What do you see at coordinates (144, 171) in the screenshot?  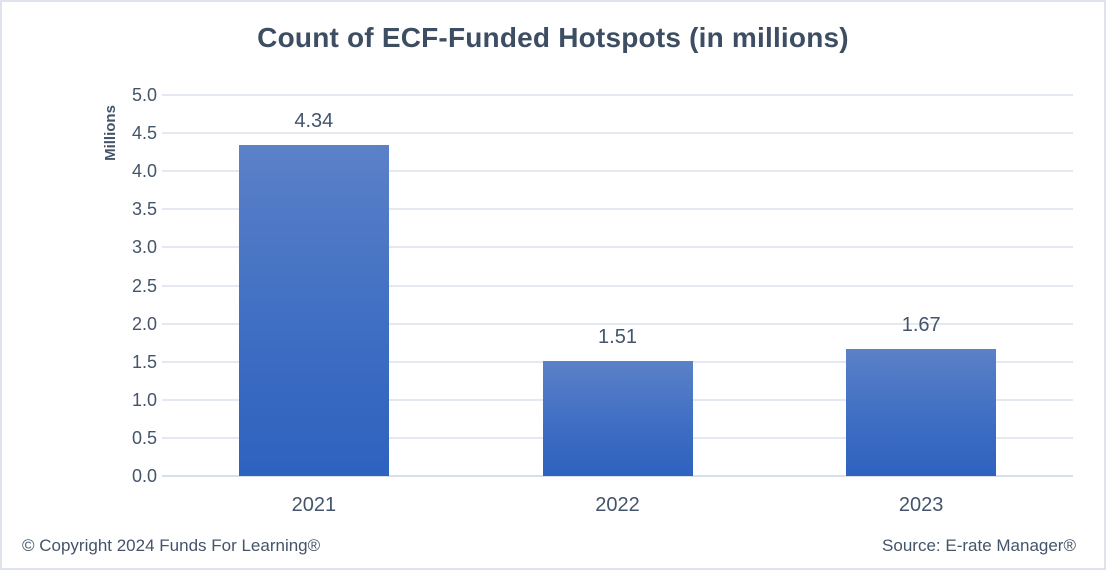 I see `y-tick-label: 4.0` at bounding box center [144, 171].